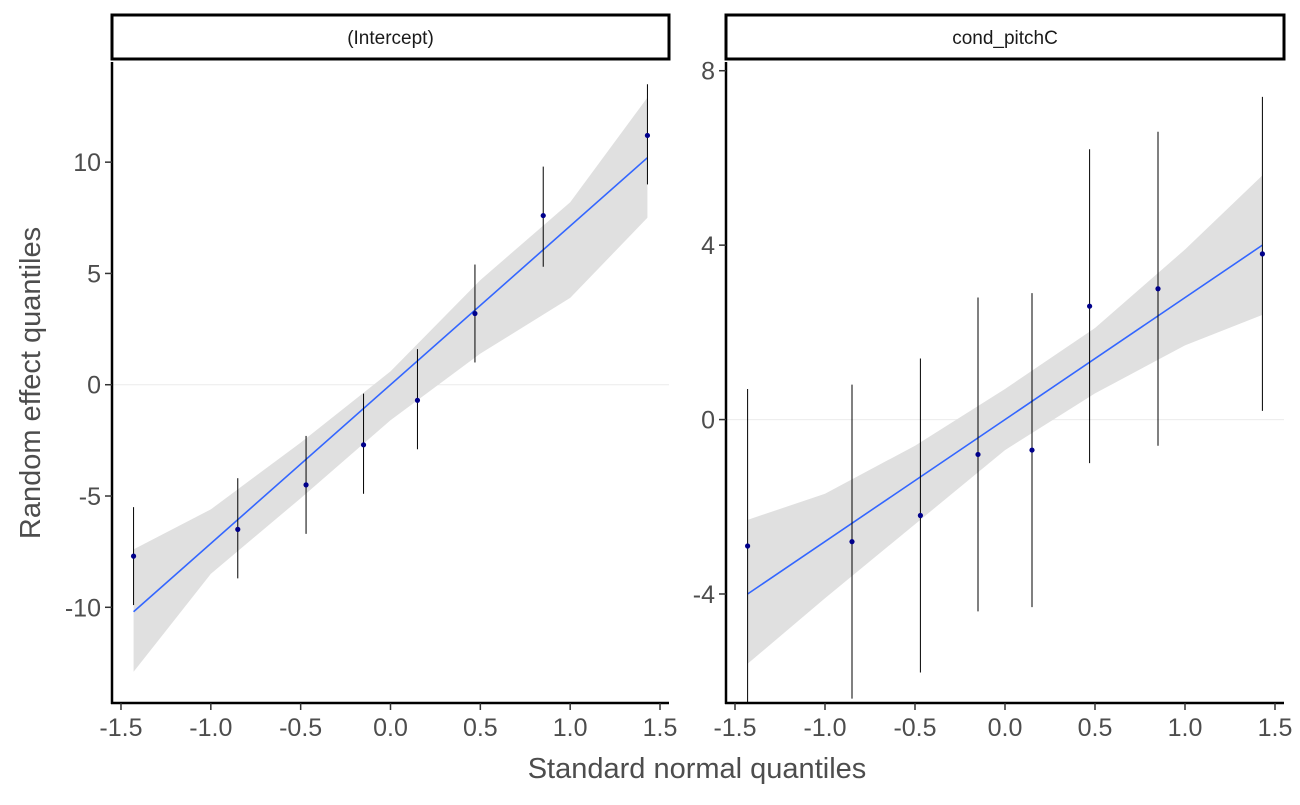  Describe the element at coordinates (90, 497) in the screenshot. I see `y-tick-label: -5` at that location.